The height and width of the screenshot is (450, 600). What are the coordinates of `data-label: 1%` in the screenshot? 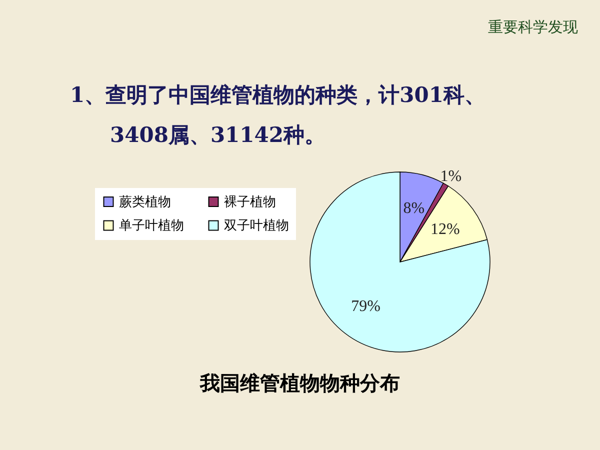 It's located at (451, 176).